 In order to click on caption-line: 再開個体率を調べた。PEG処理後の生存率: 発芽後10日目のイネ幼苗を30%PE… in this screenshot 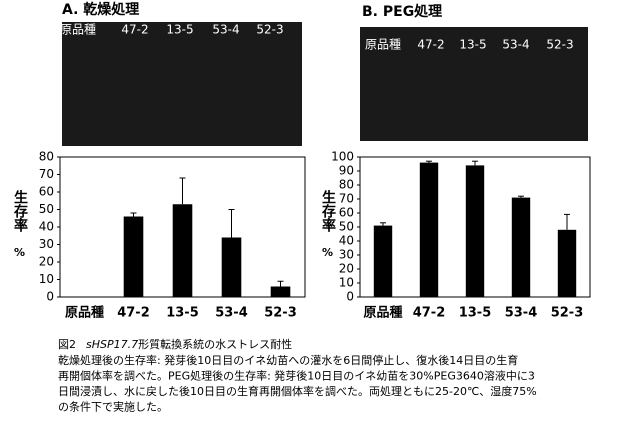, I will do `click(296, 376)`.